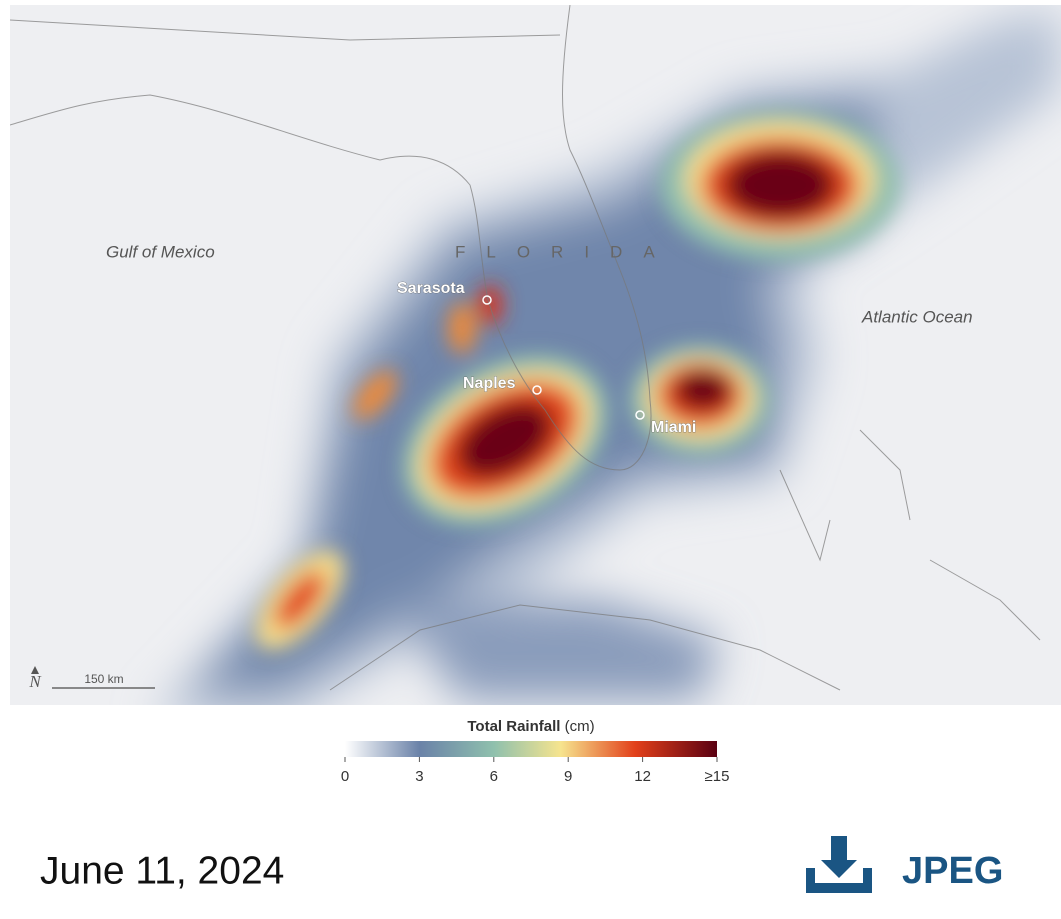  Describe the element at coordinates (568, 776) in the screenshot. I see `colorbar-tick-label: 9` at that location.